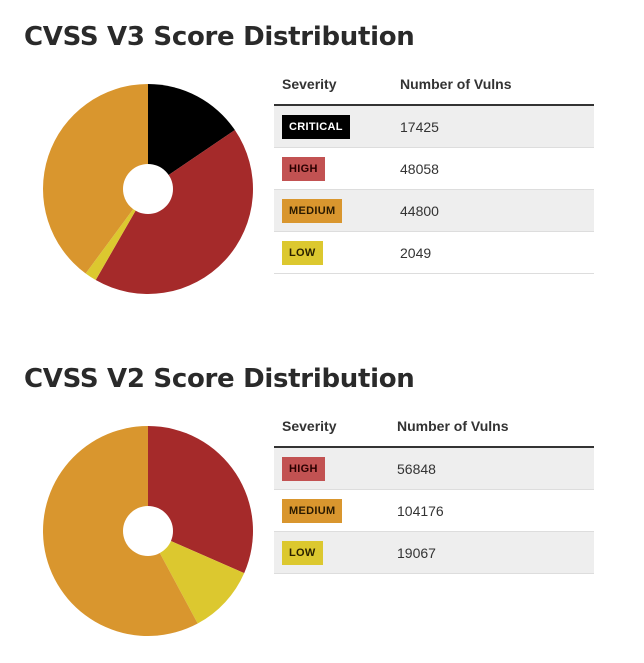 Image resolution: width=644 pixels, height=663 pixels. I want to click on cvss-v2-pie-chart, so click(148, 531).